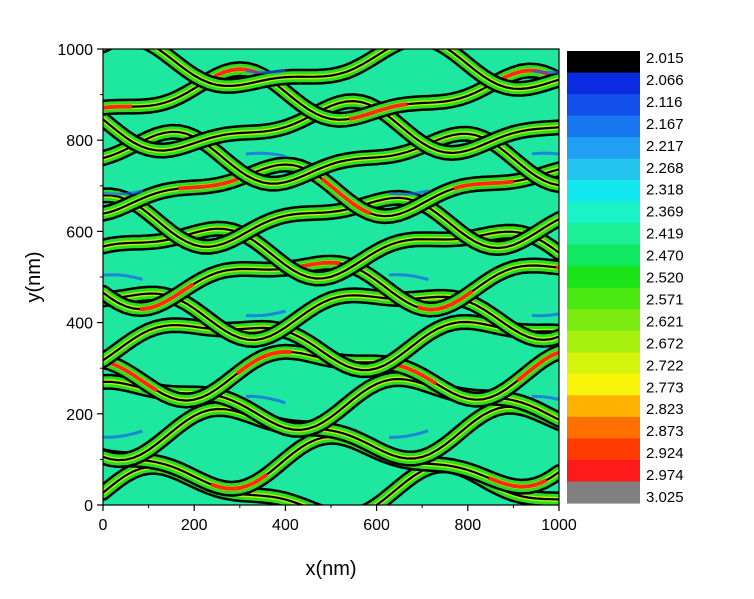 This screenshot has width=754, height=599. What do you see at coordinates (665, 168) in the screenshot?
I see `colorbar-label: 2.268` at bounding box center [665, 168].